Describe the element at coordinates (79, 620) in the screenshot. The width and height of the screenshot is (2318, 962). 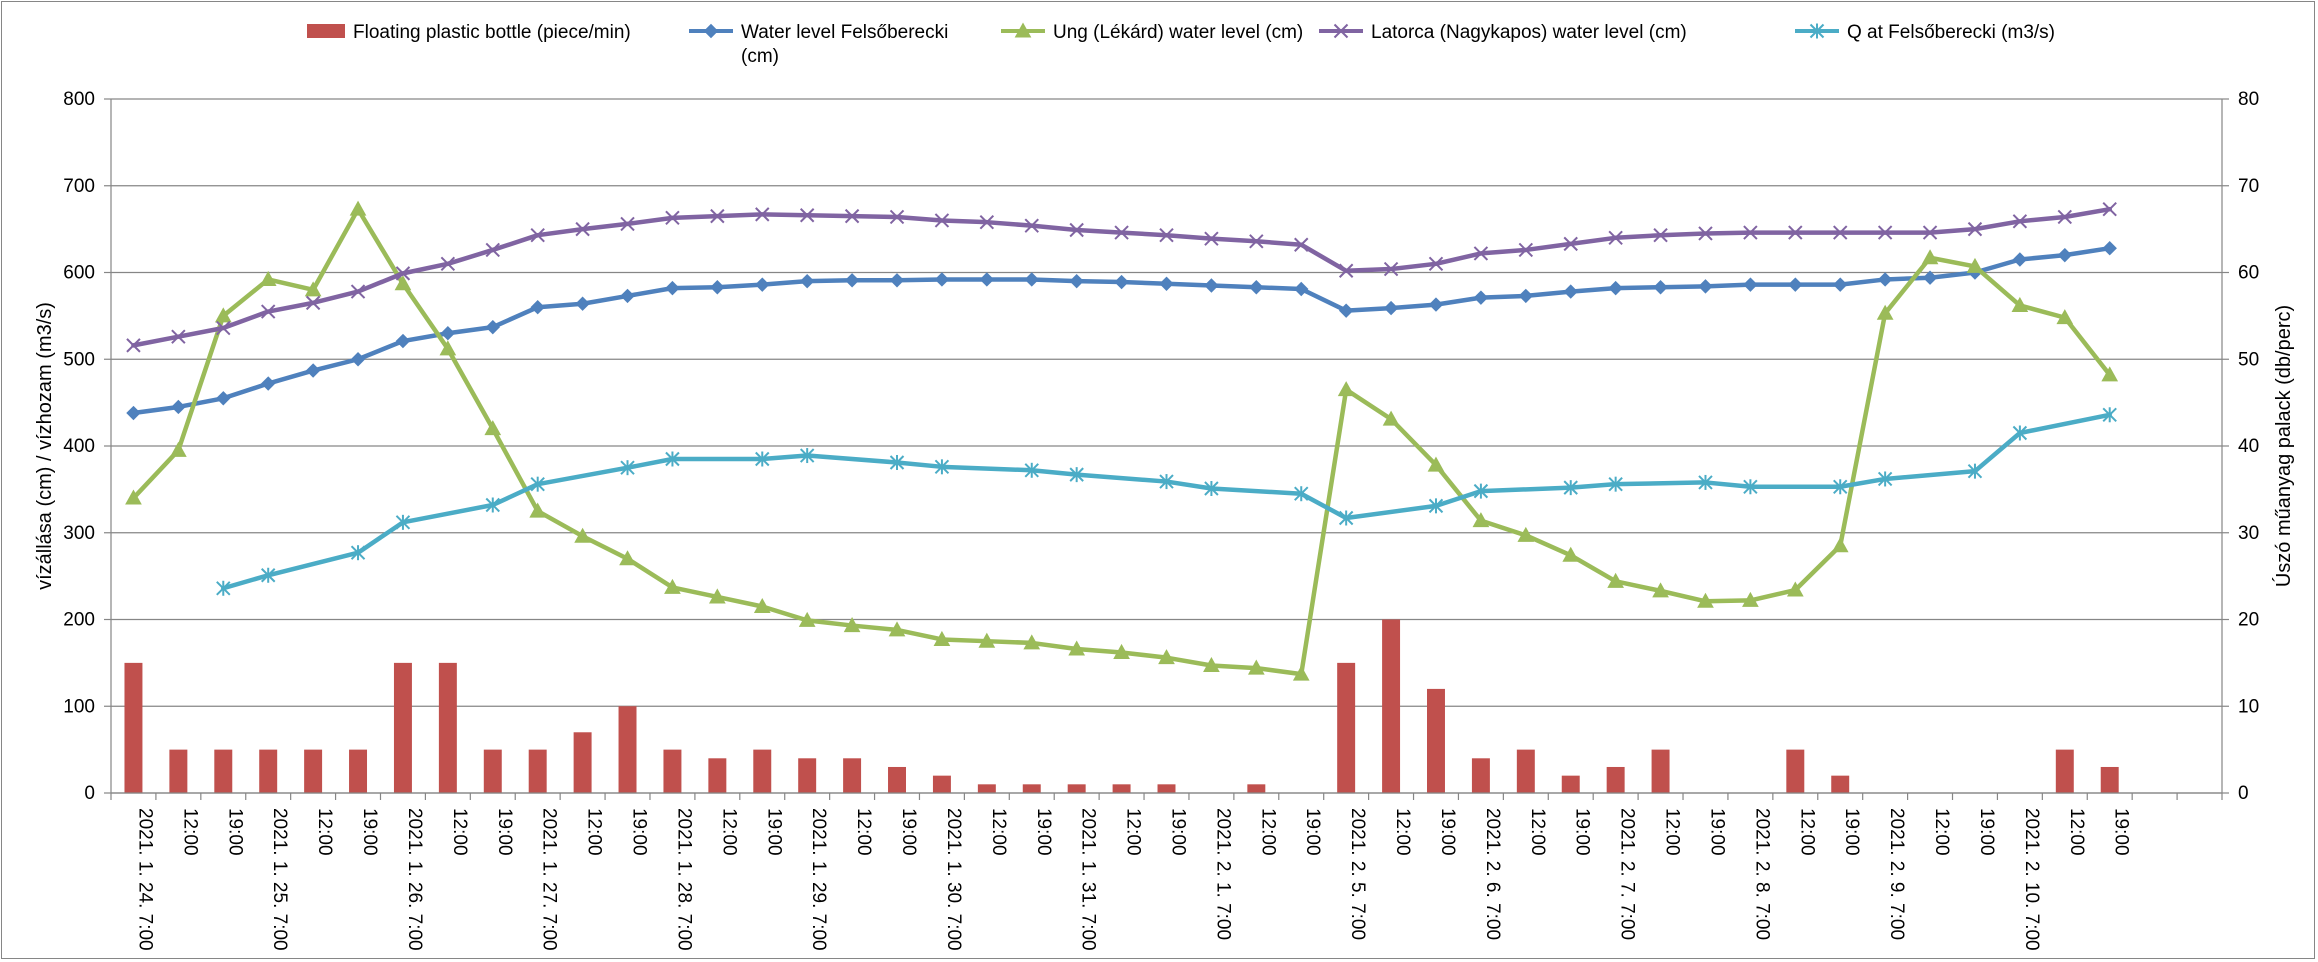
I see `y-left-tick-label: 200` at that location.